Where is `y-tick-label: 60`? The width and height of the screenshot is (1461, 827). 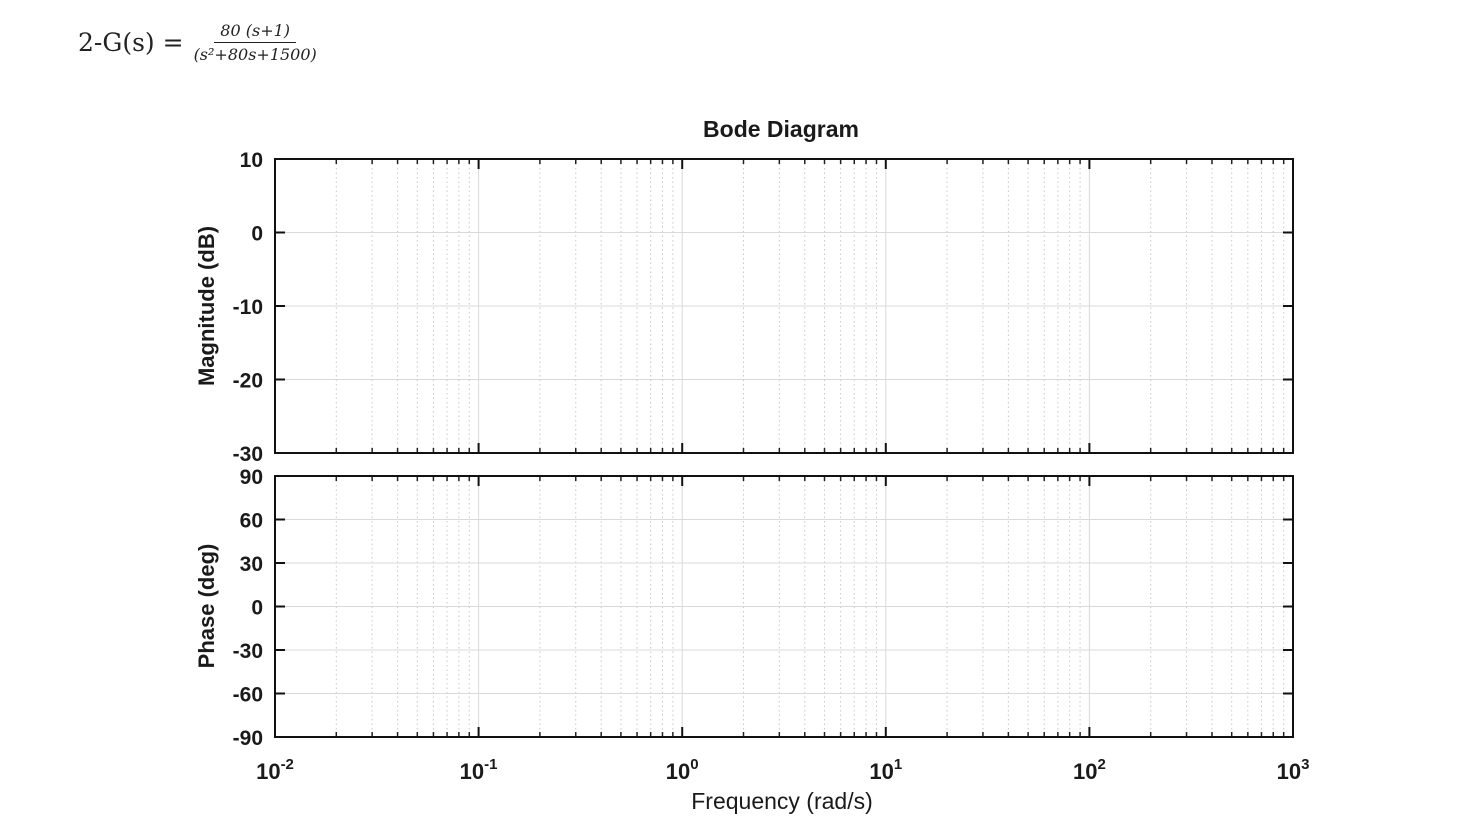 y-tick-label: 60 is located at coordinates (251, 521).